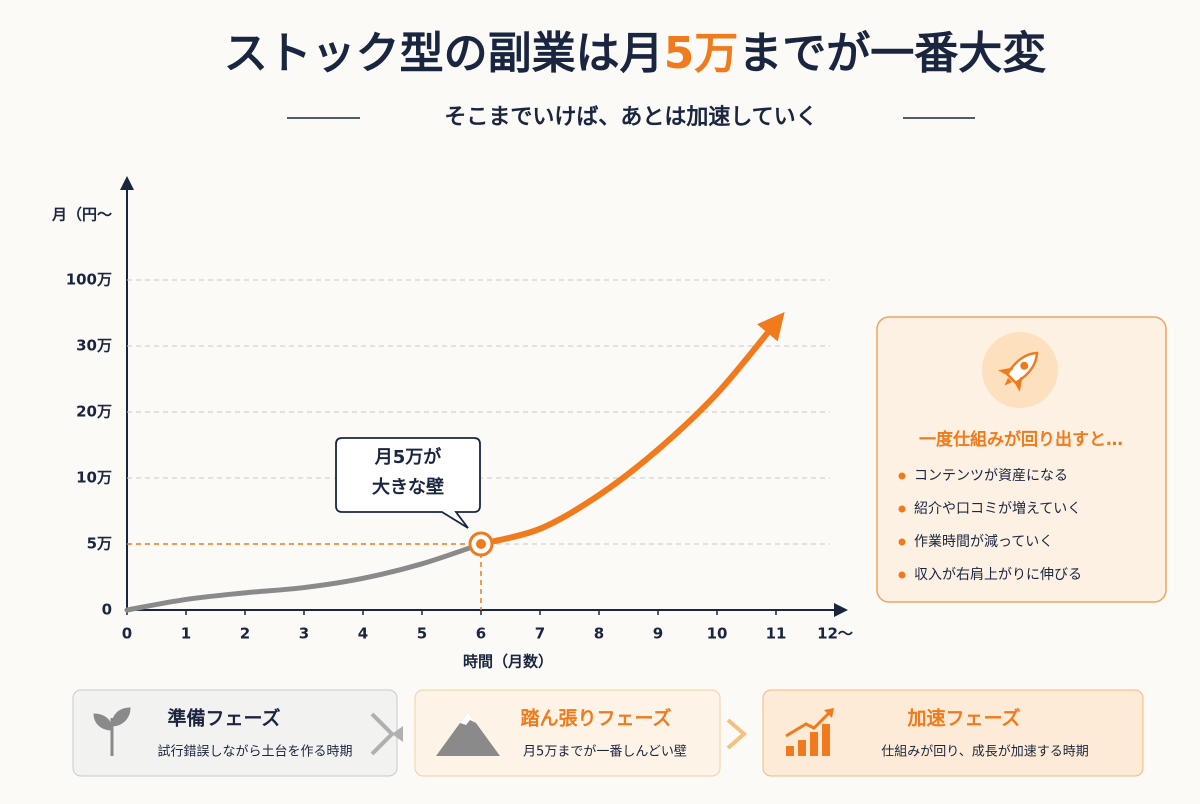 This screenshot has width=1200, height=804. What do you see at coordinates (94, 412) in the screenshot?
I see `y-tick-label: 20万` at bounding box center [94, 412].